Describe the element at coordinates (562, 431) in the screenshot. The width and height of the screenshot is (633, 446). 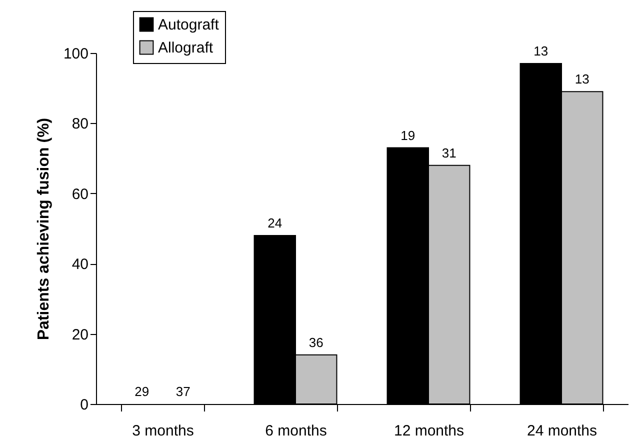
I see `x-tick-label: 24 months` at that location.